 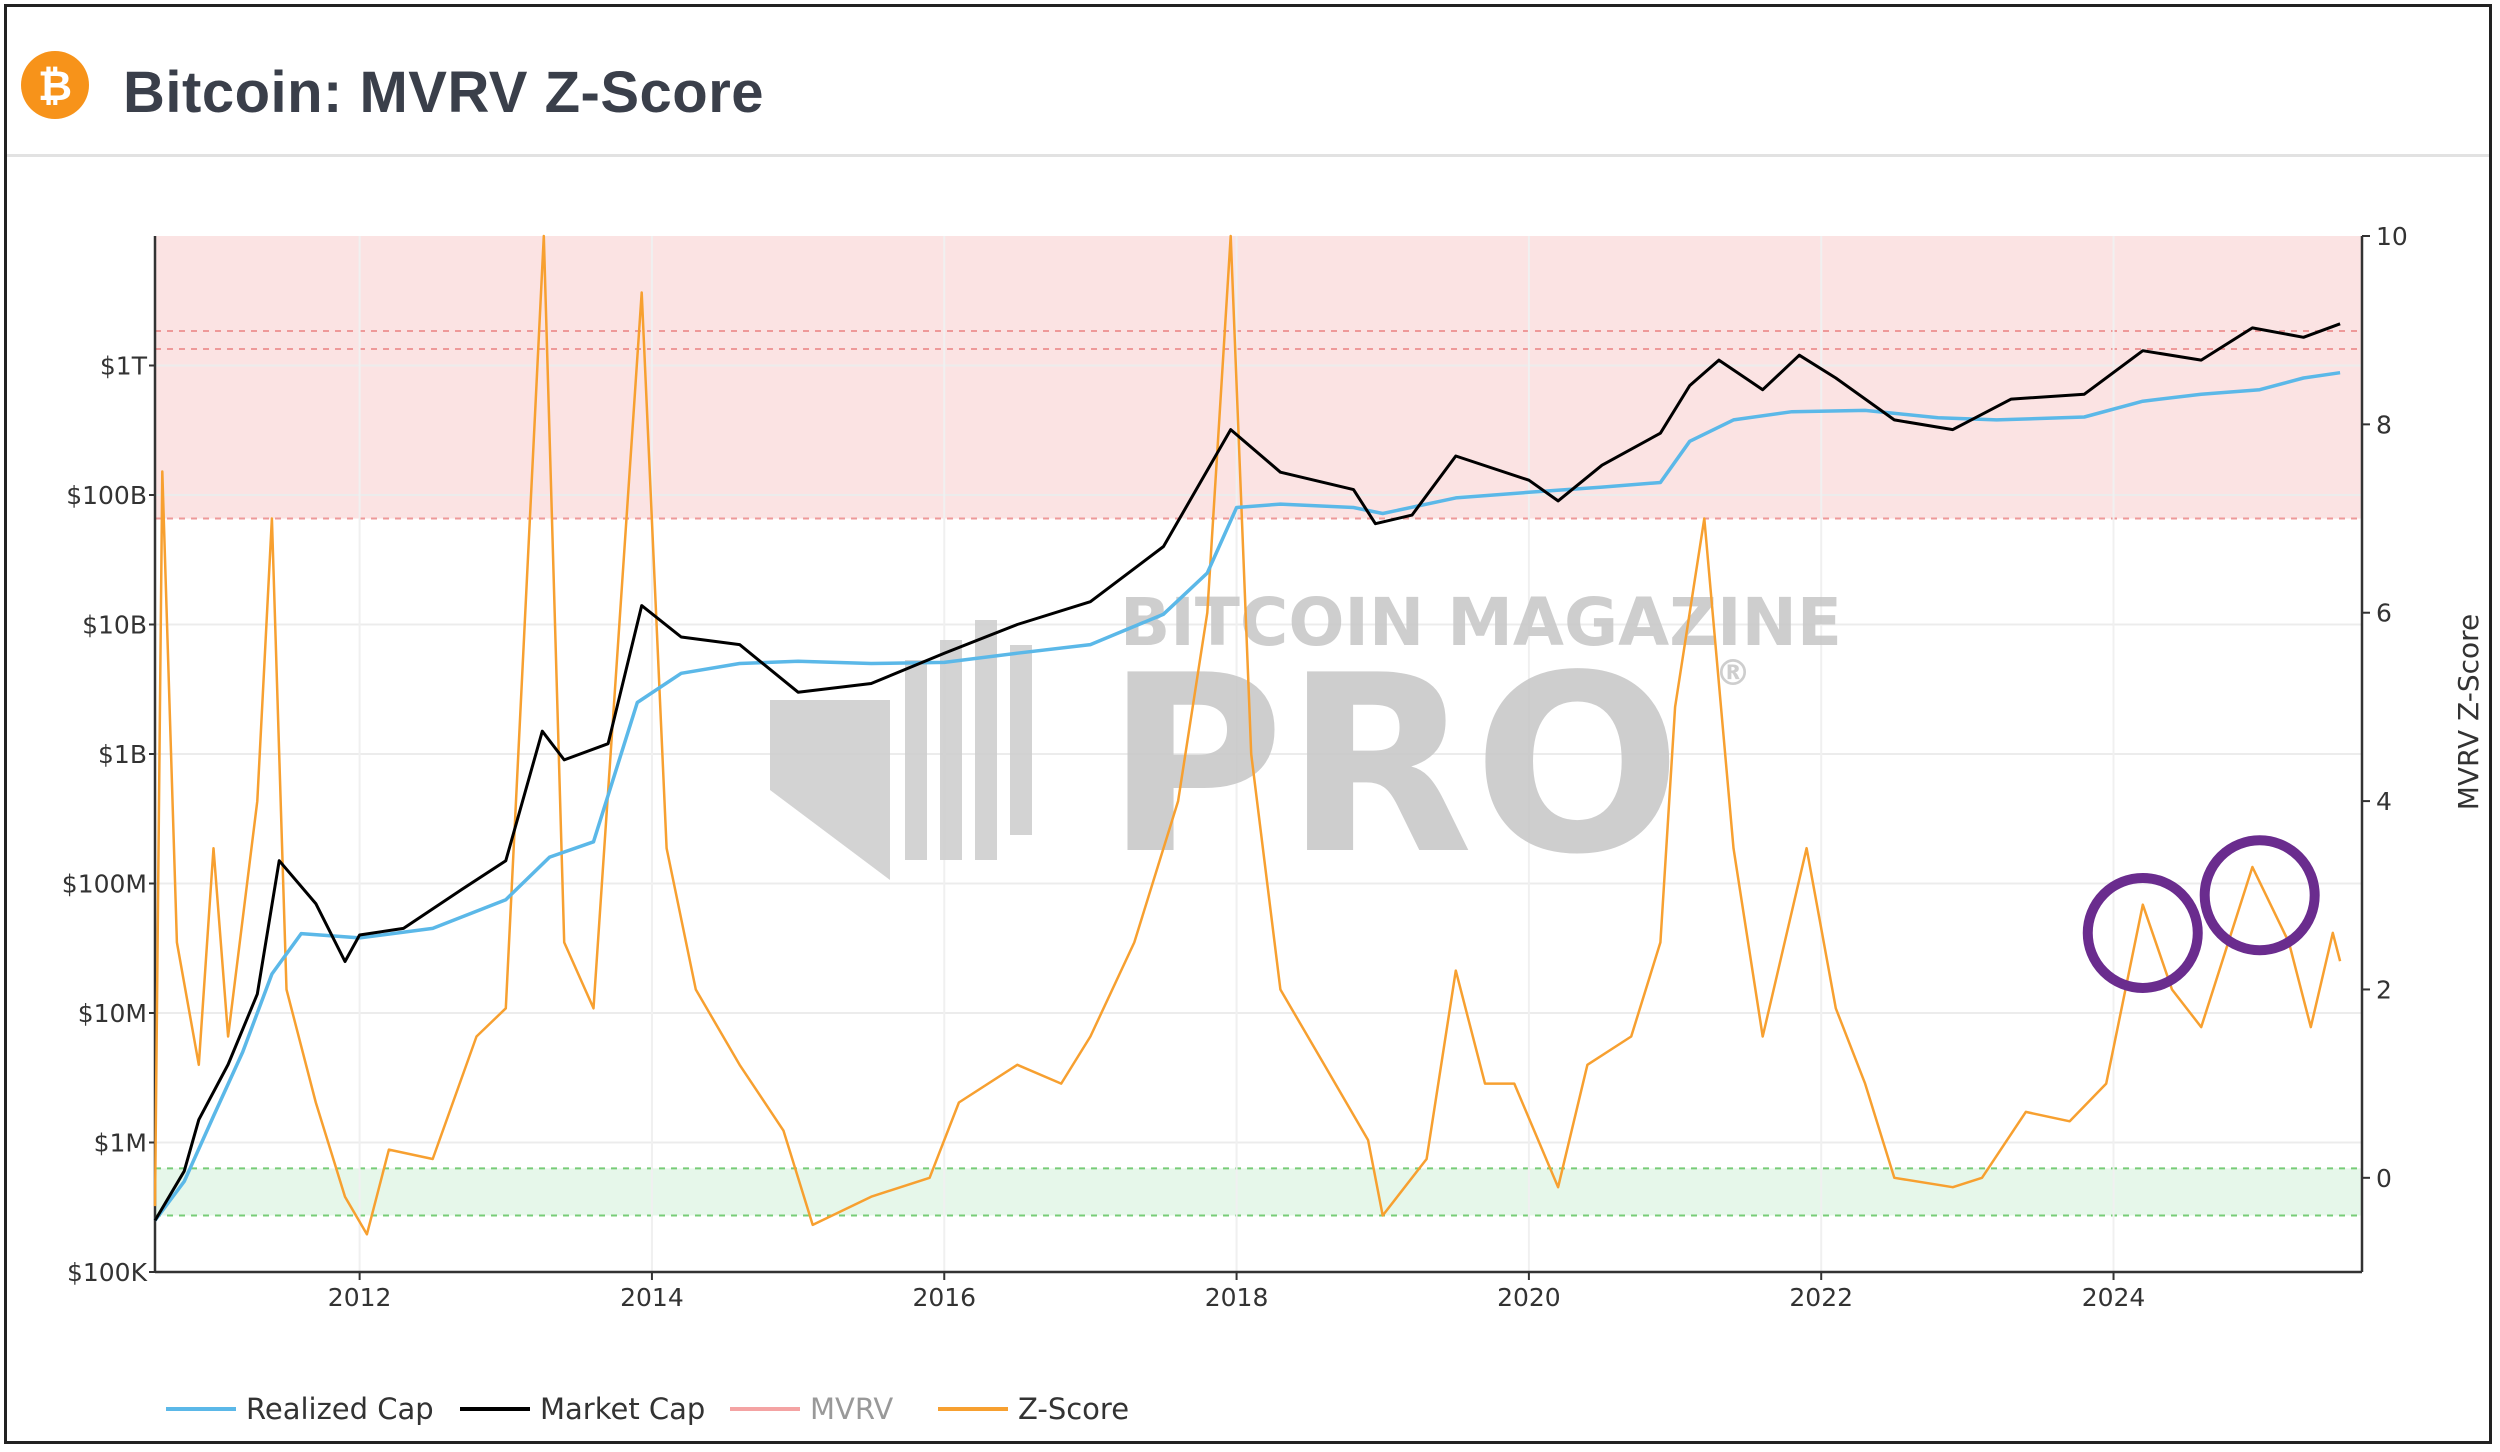 I want to click on page-title: Bitcoin: MVRV Z-Score, so click(x=444, y=92).